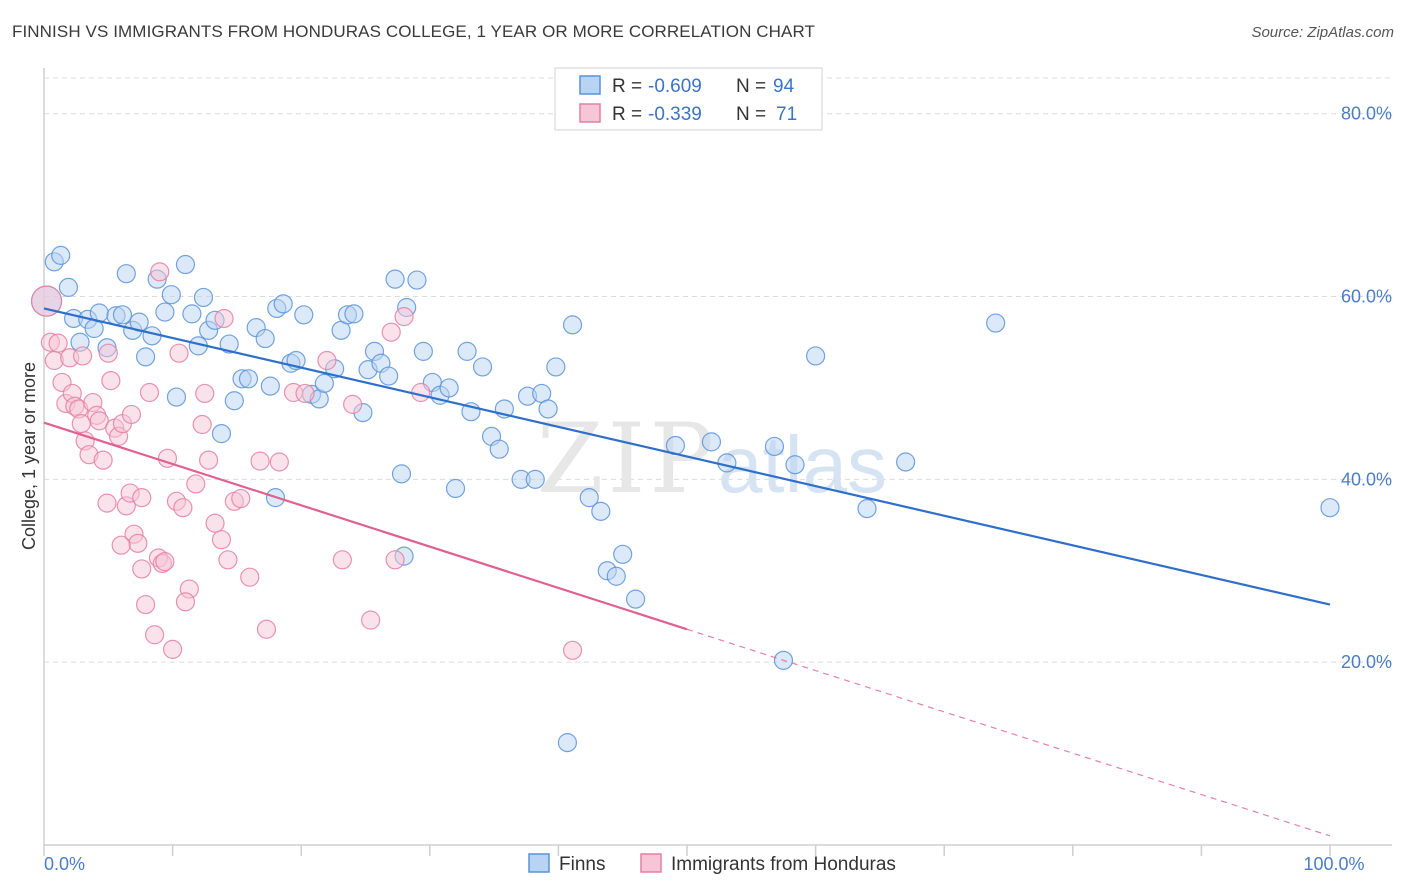 Image resolution: width=1406 pixels, height=892 pixels. I want to click on honduras-trend-line, so click(365, 526).